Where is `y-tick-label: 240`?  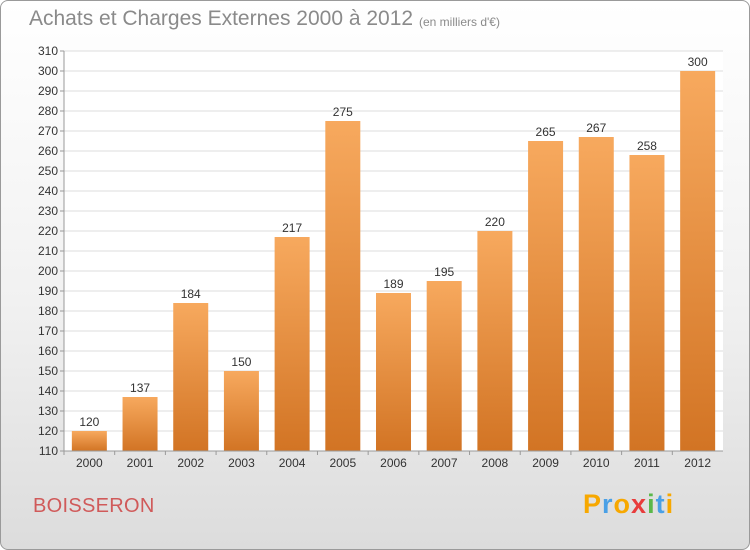 y-tick-label: 240 is located at coordinates (48, 191).